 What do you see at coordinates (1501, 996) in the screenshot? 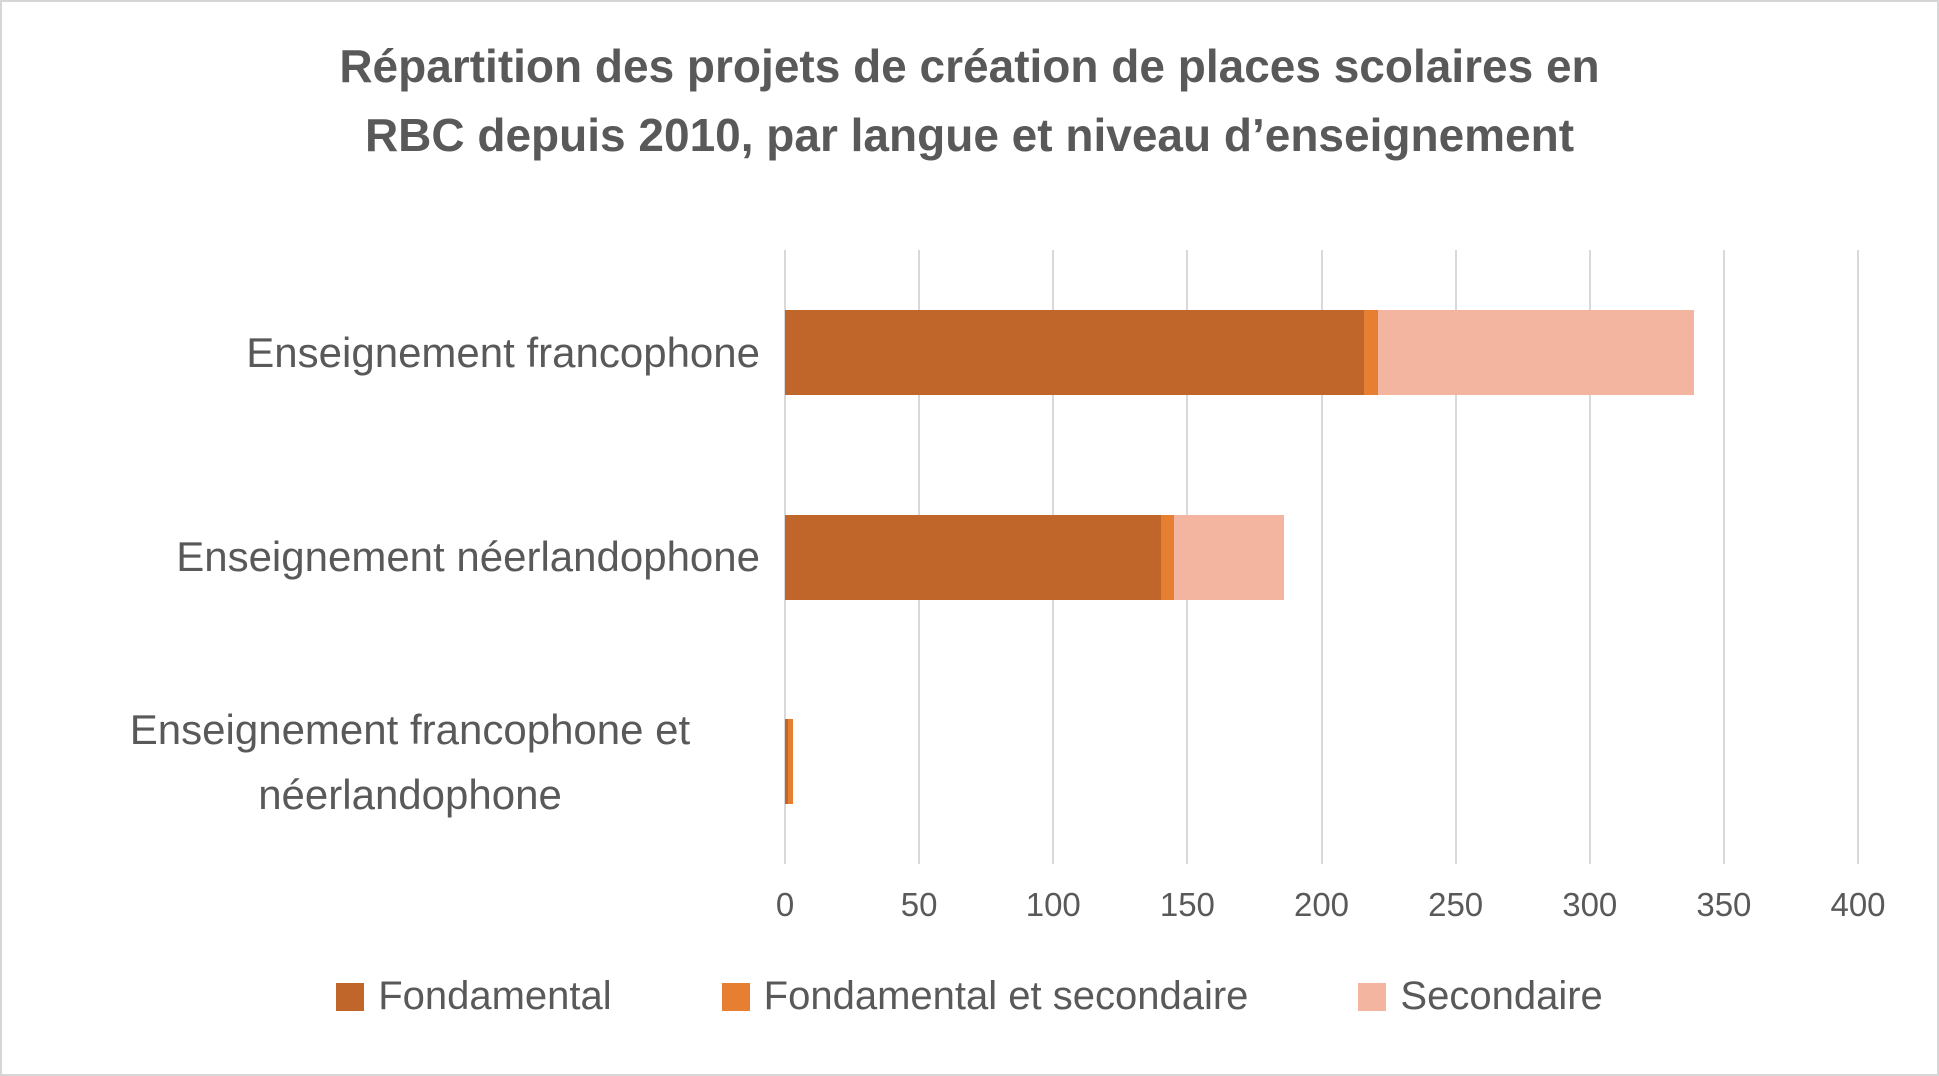
I see `legend-label-secondaire: Secondaire` at bounding box center [1501, 996].